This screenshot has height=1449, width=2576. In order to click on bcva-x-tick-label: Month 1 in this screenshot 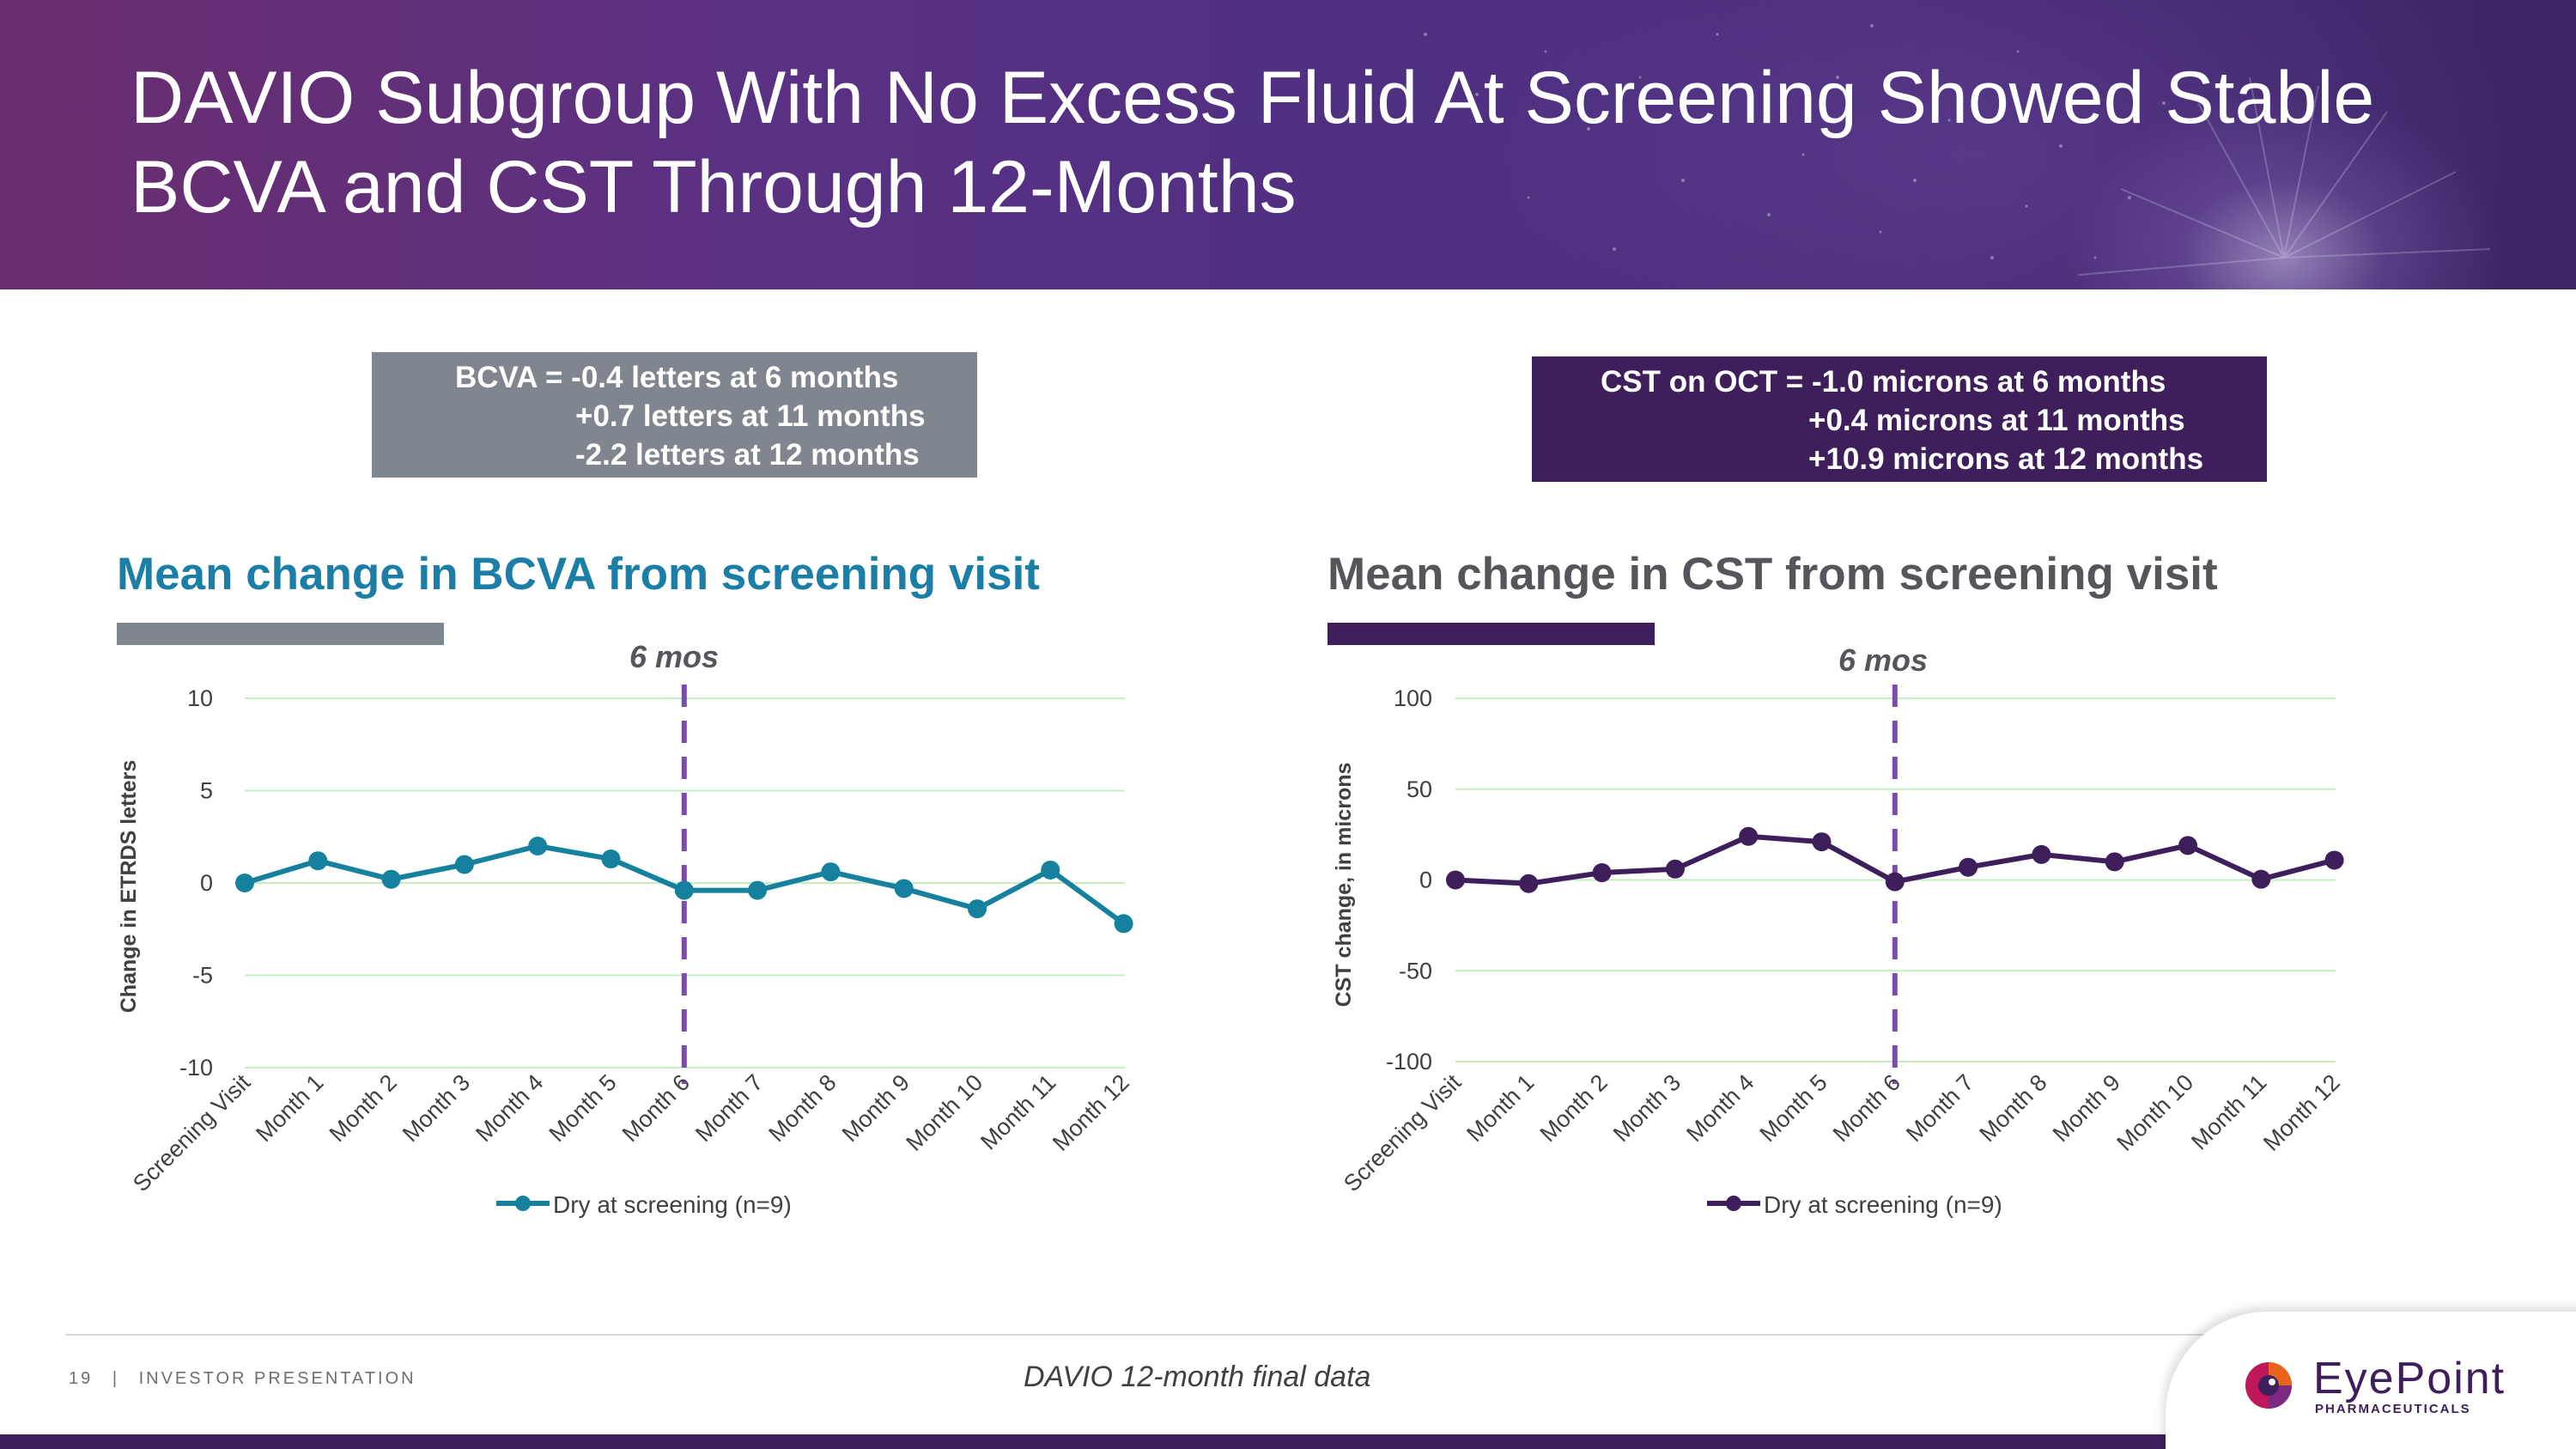, I will do `click(290, 1108)`.